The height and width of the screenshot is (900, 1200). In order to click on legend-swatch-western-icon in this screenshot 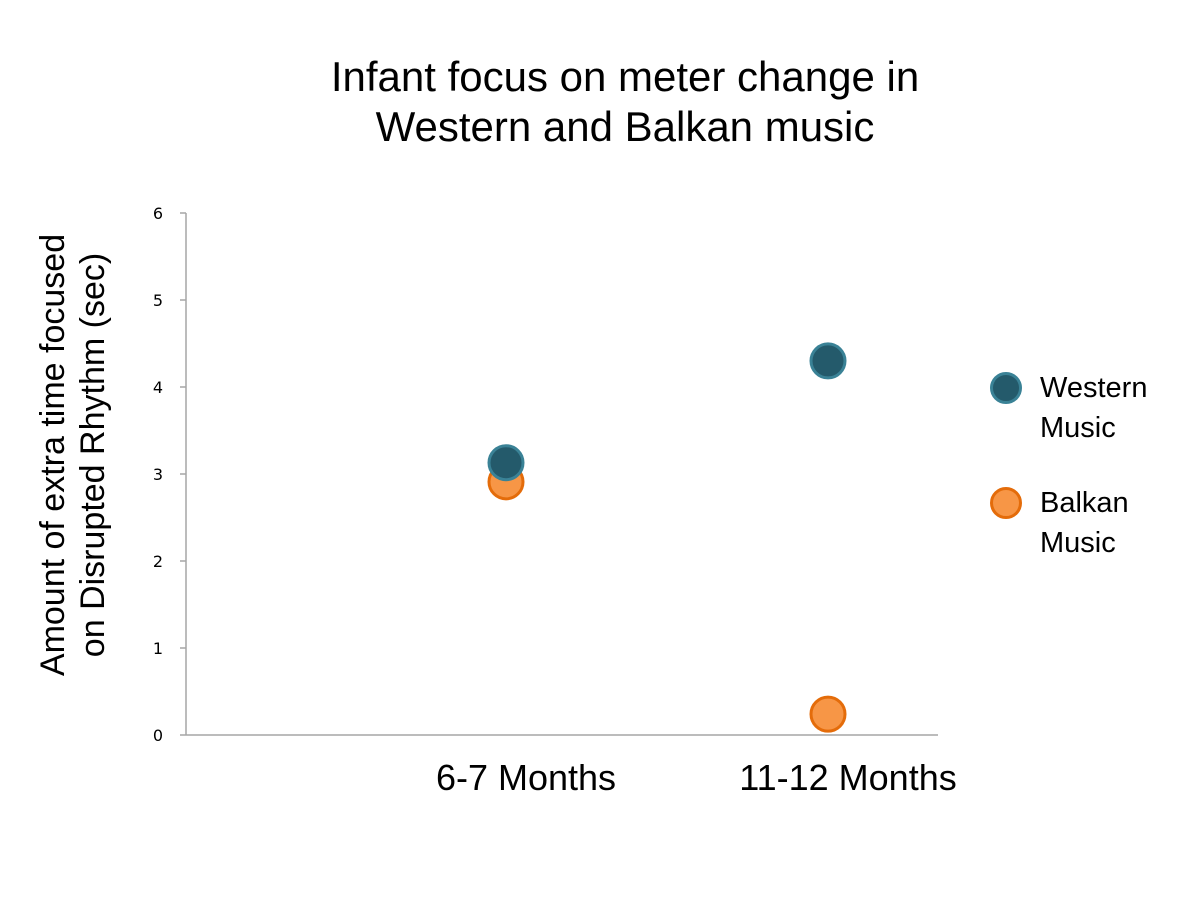, I will do `click(1006, 388)`.